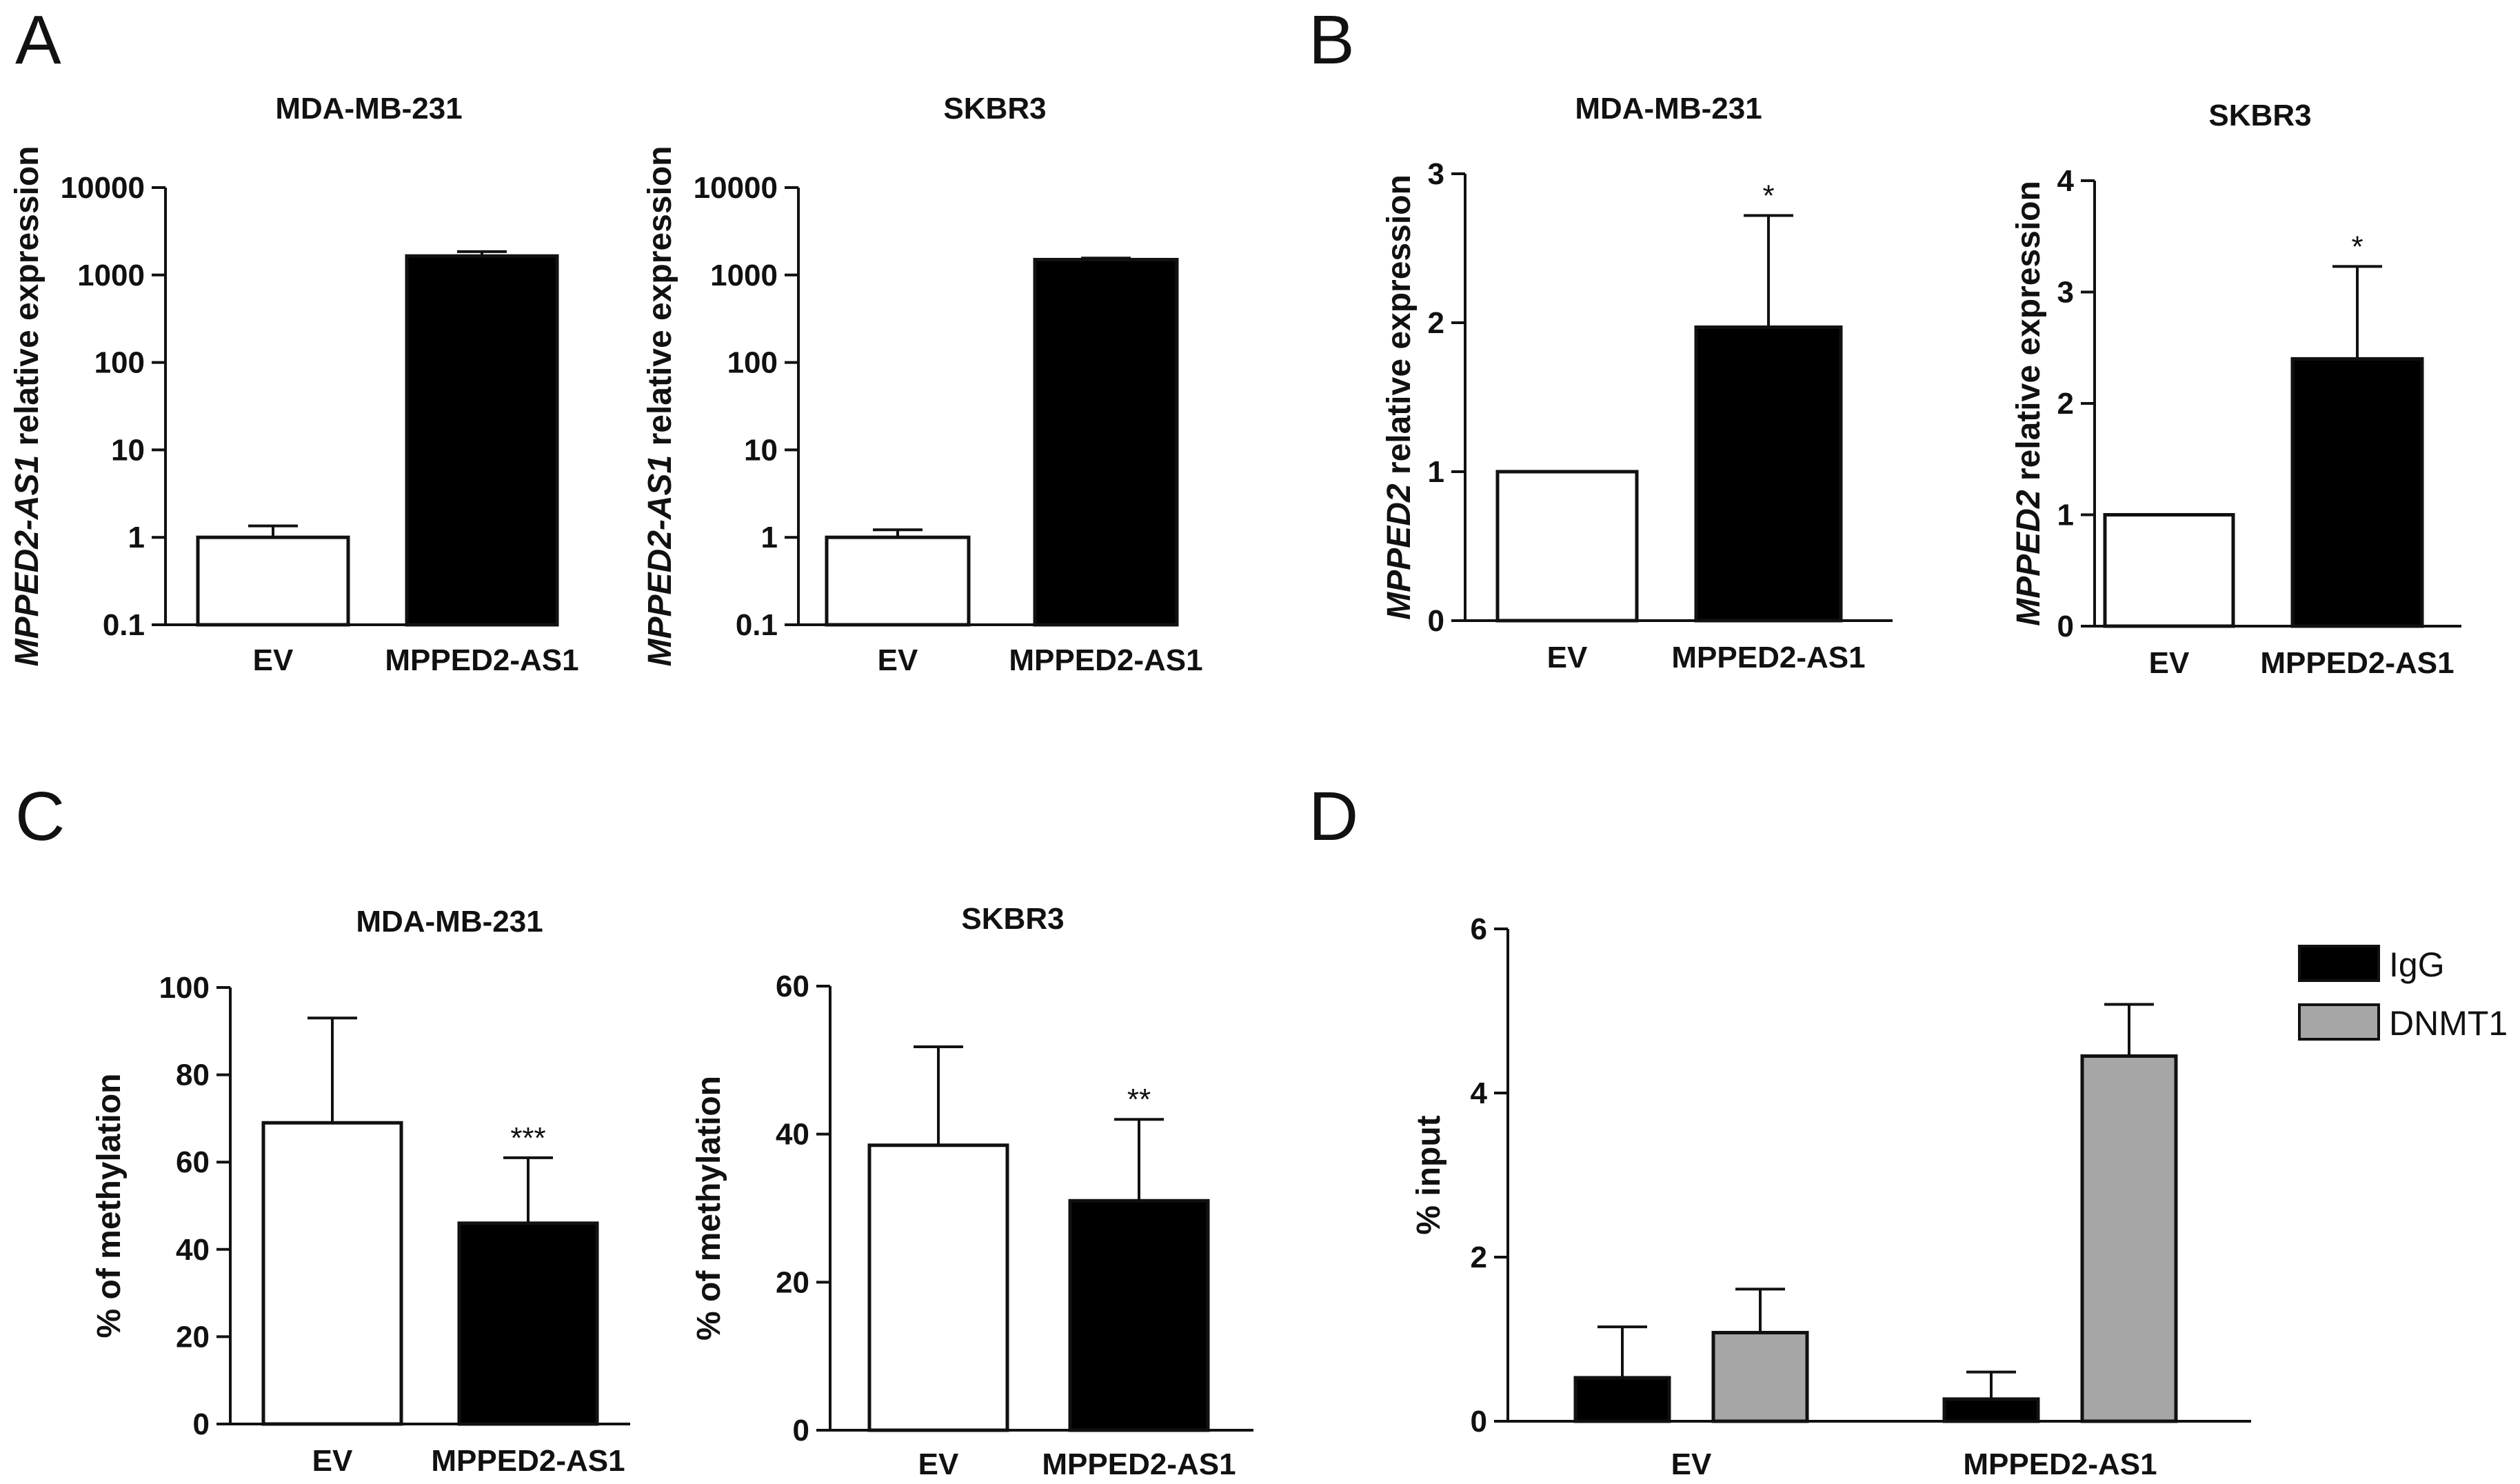 The image size is (2520, 1484). What do you see at coordinates (1139, 1099) in the screenshot?
I see `significance-marker: **` at bounding box center [1139, 1099].